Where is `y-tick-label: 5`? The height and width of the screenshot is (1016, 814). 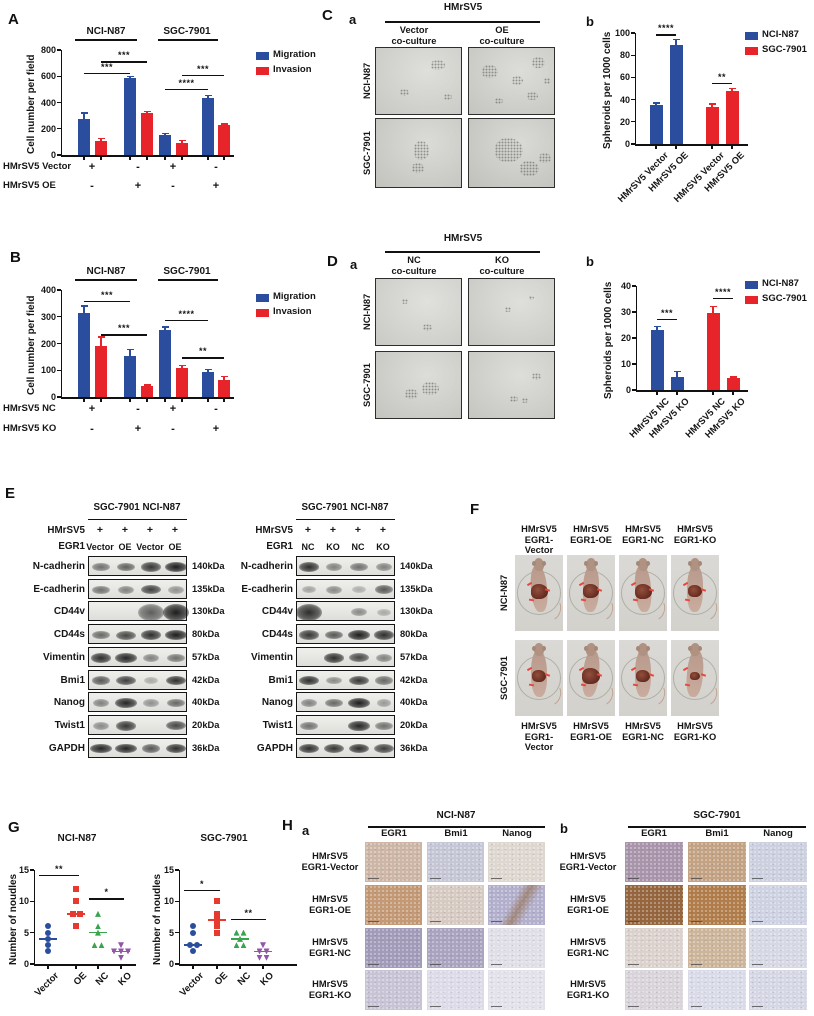
y-tick-label: 5 is located at coordinates (171, 932).